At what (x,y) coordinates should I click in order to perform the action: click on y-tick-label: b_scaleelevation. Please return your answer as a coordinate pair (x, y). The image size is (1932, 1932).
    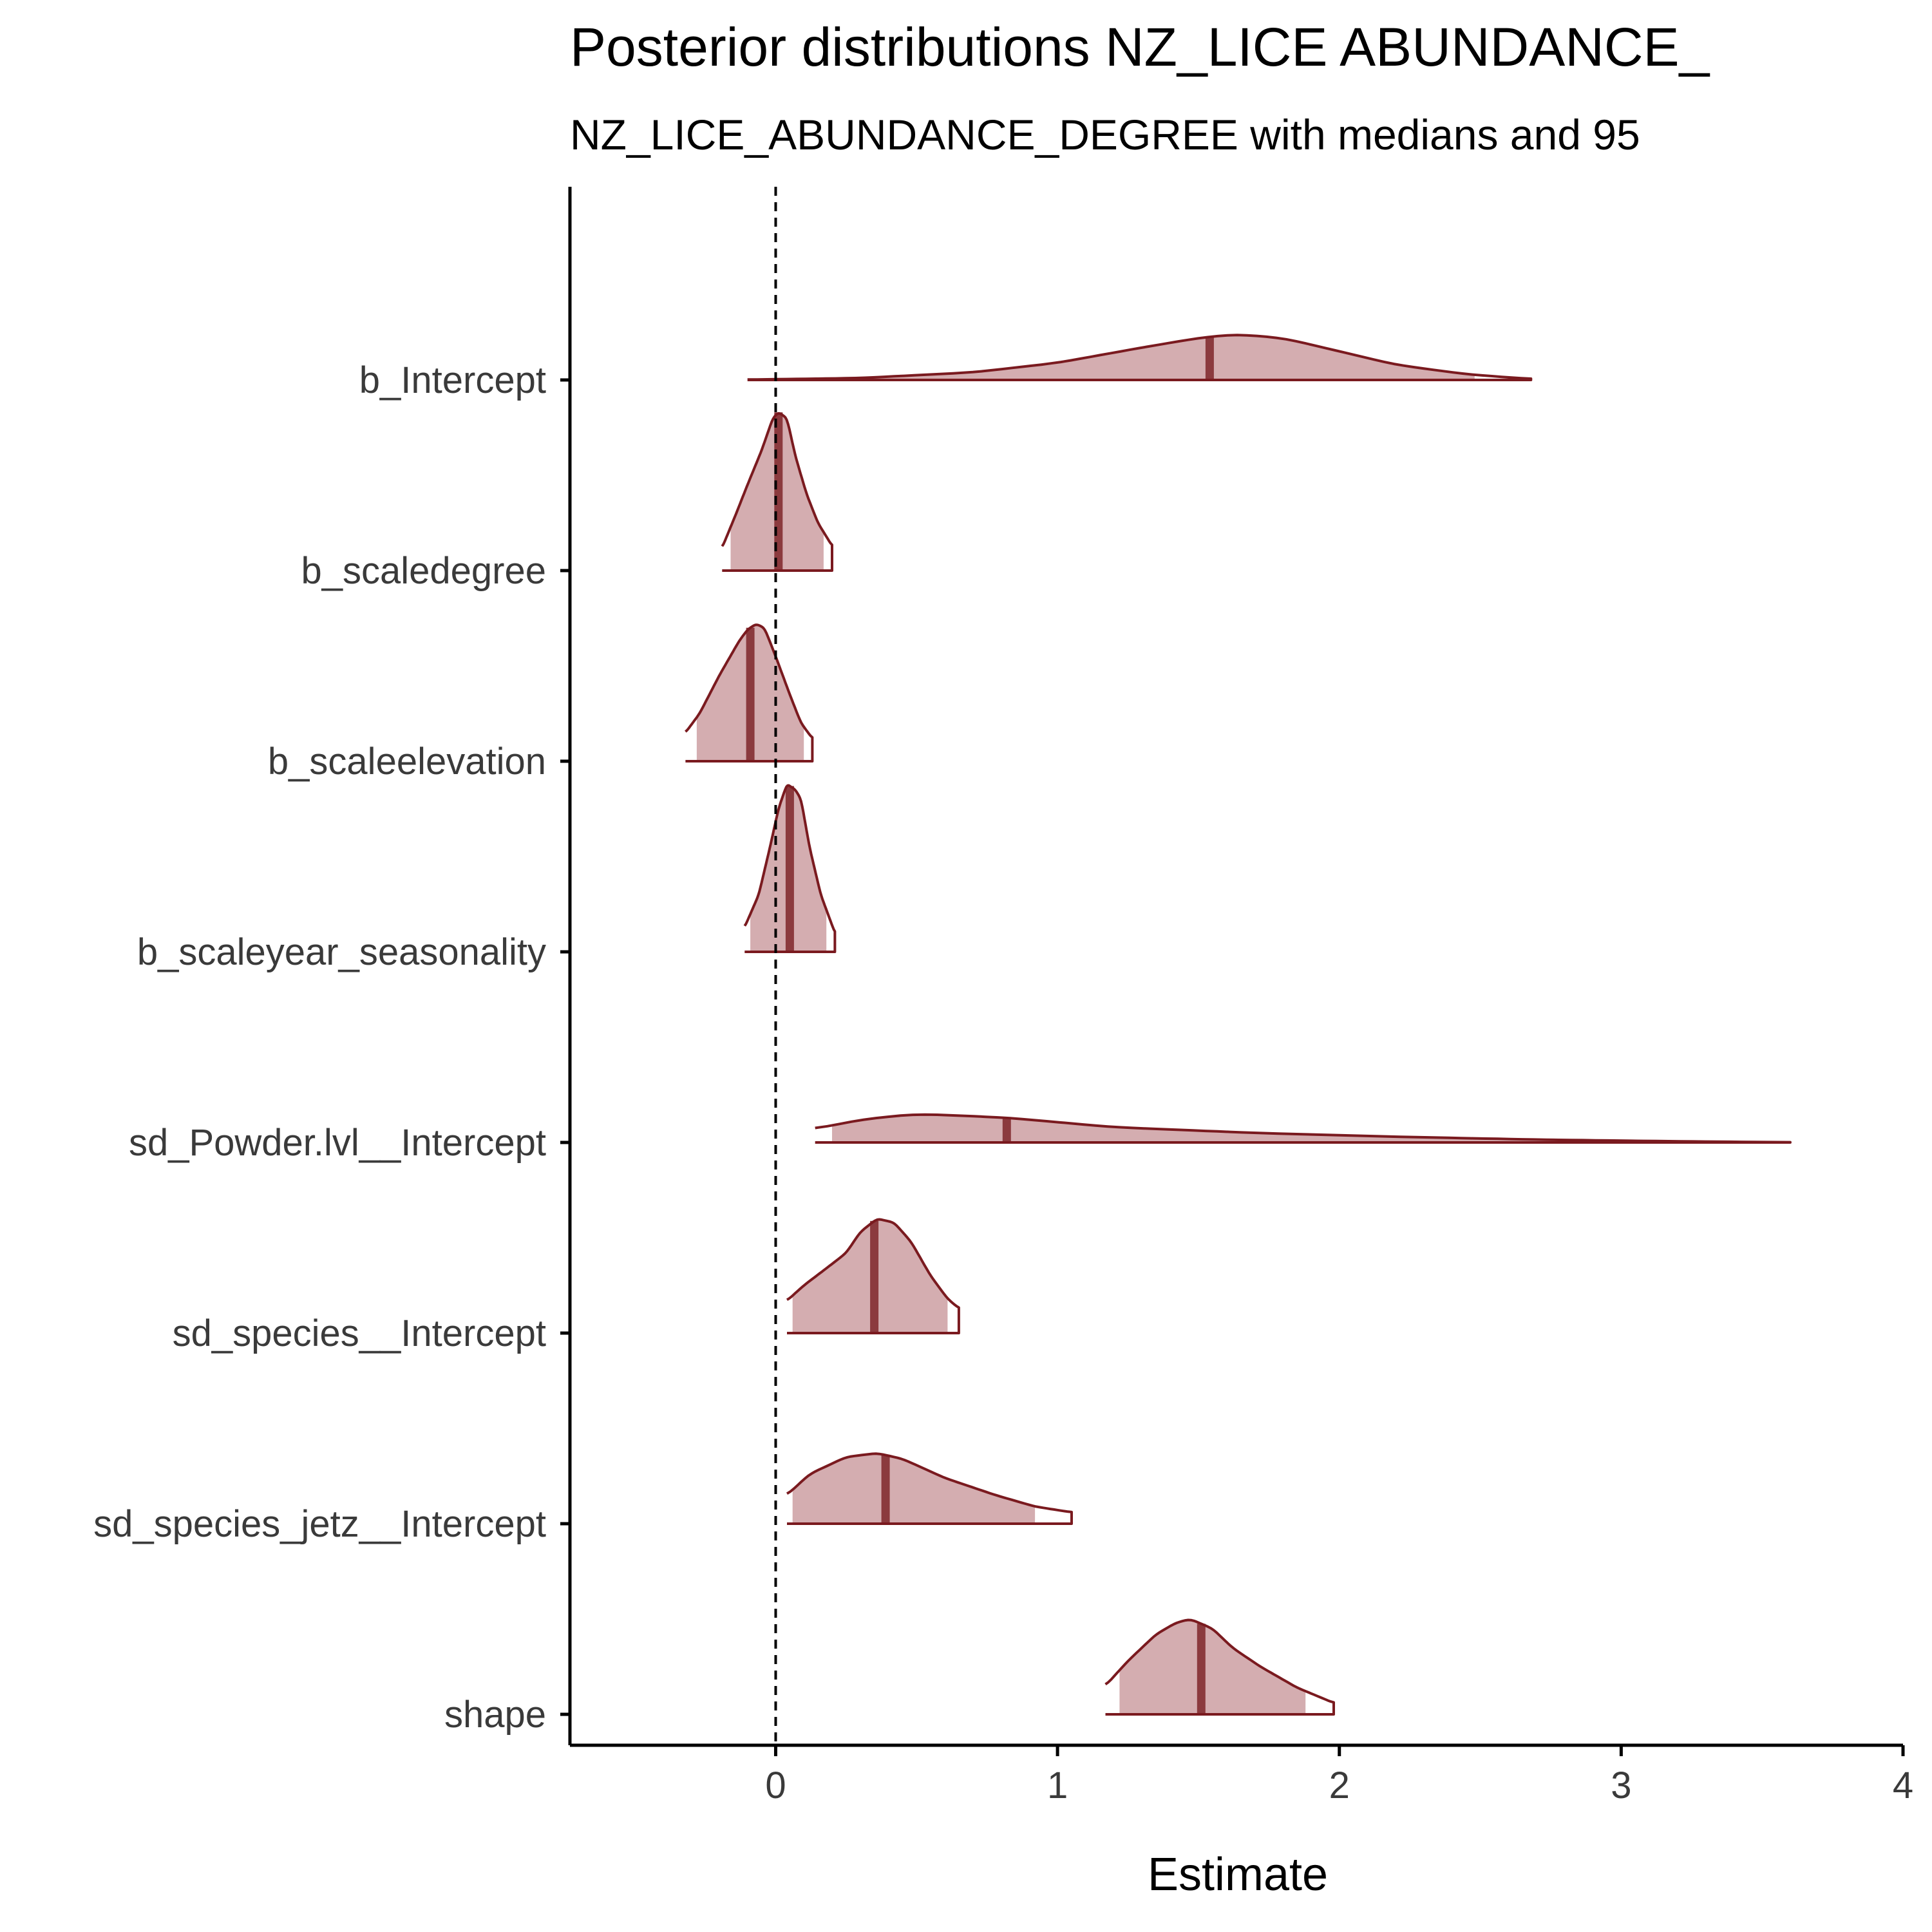
    Looking at the image, I should click on (407, 761).